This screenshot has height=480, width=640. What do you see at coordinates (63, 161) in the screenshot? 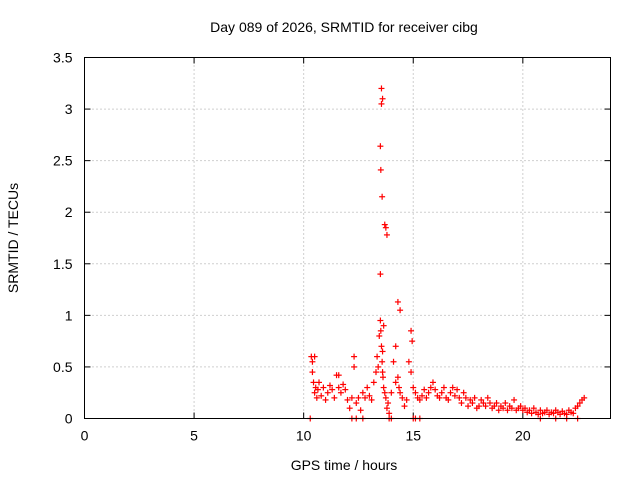
I see `y-tick-label: 2.5` at bounding box center [63, 161].